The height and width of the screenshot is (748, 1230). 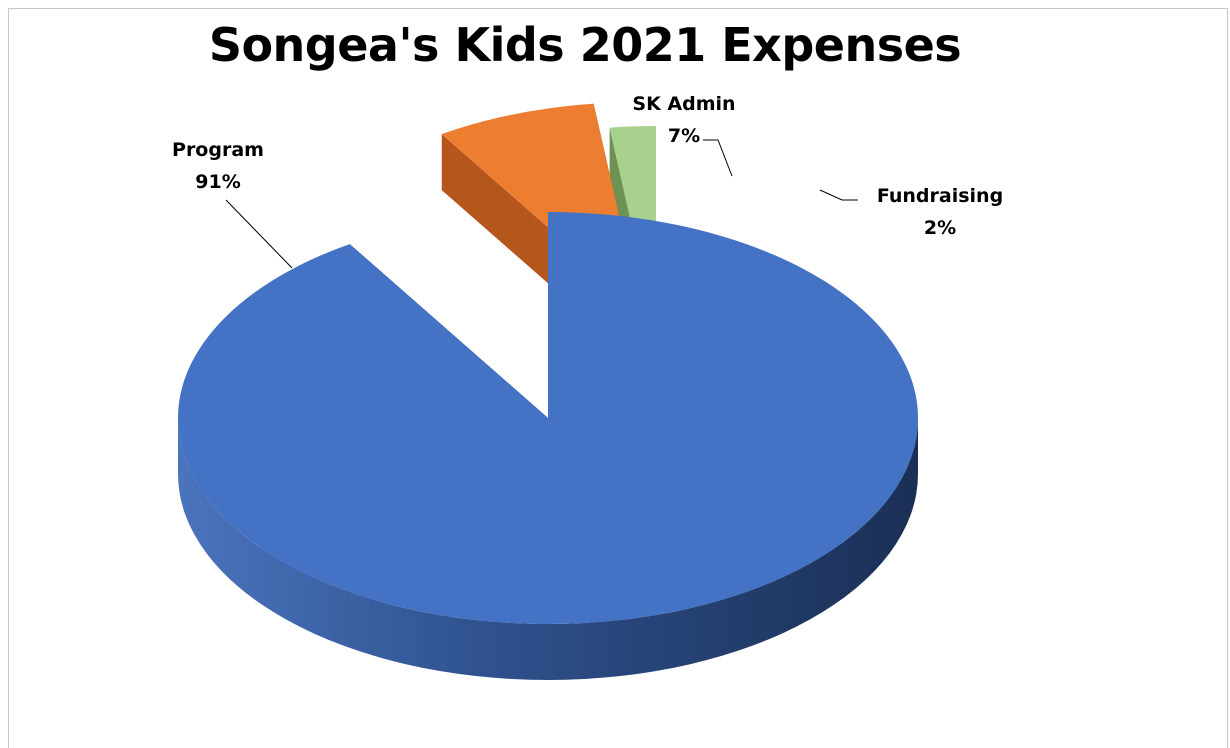 What do you see at coordinates (940, 196) in the screenshot?
I see `data-label-fundraising-name: Fundraising` at bounding box center [940, 196].